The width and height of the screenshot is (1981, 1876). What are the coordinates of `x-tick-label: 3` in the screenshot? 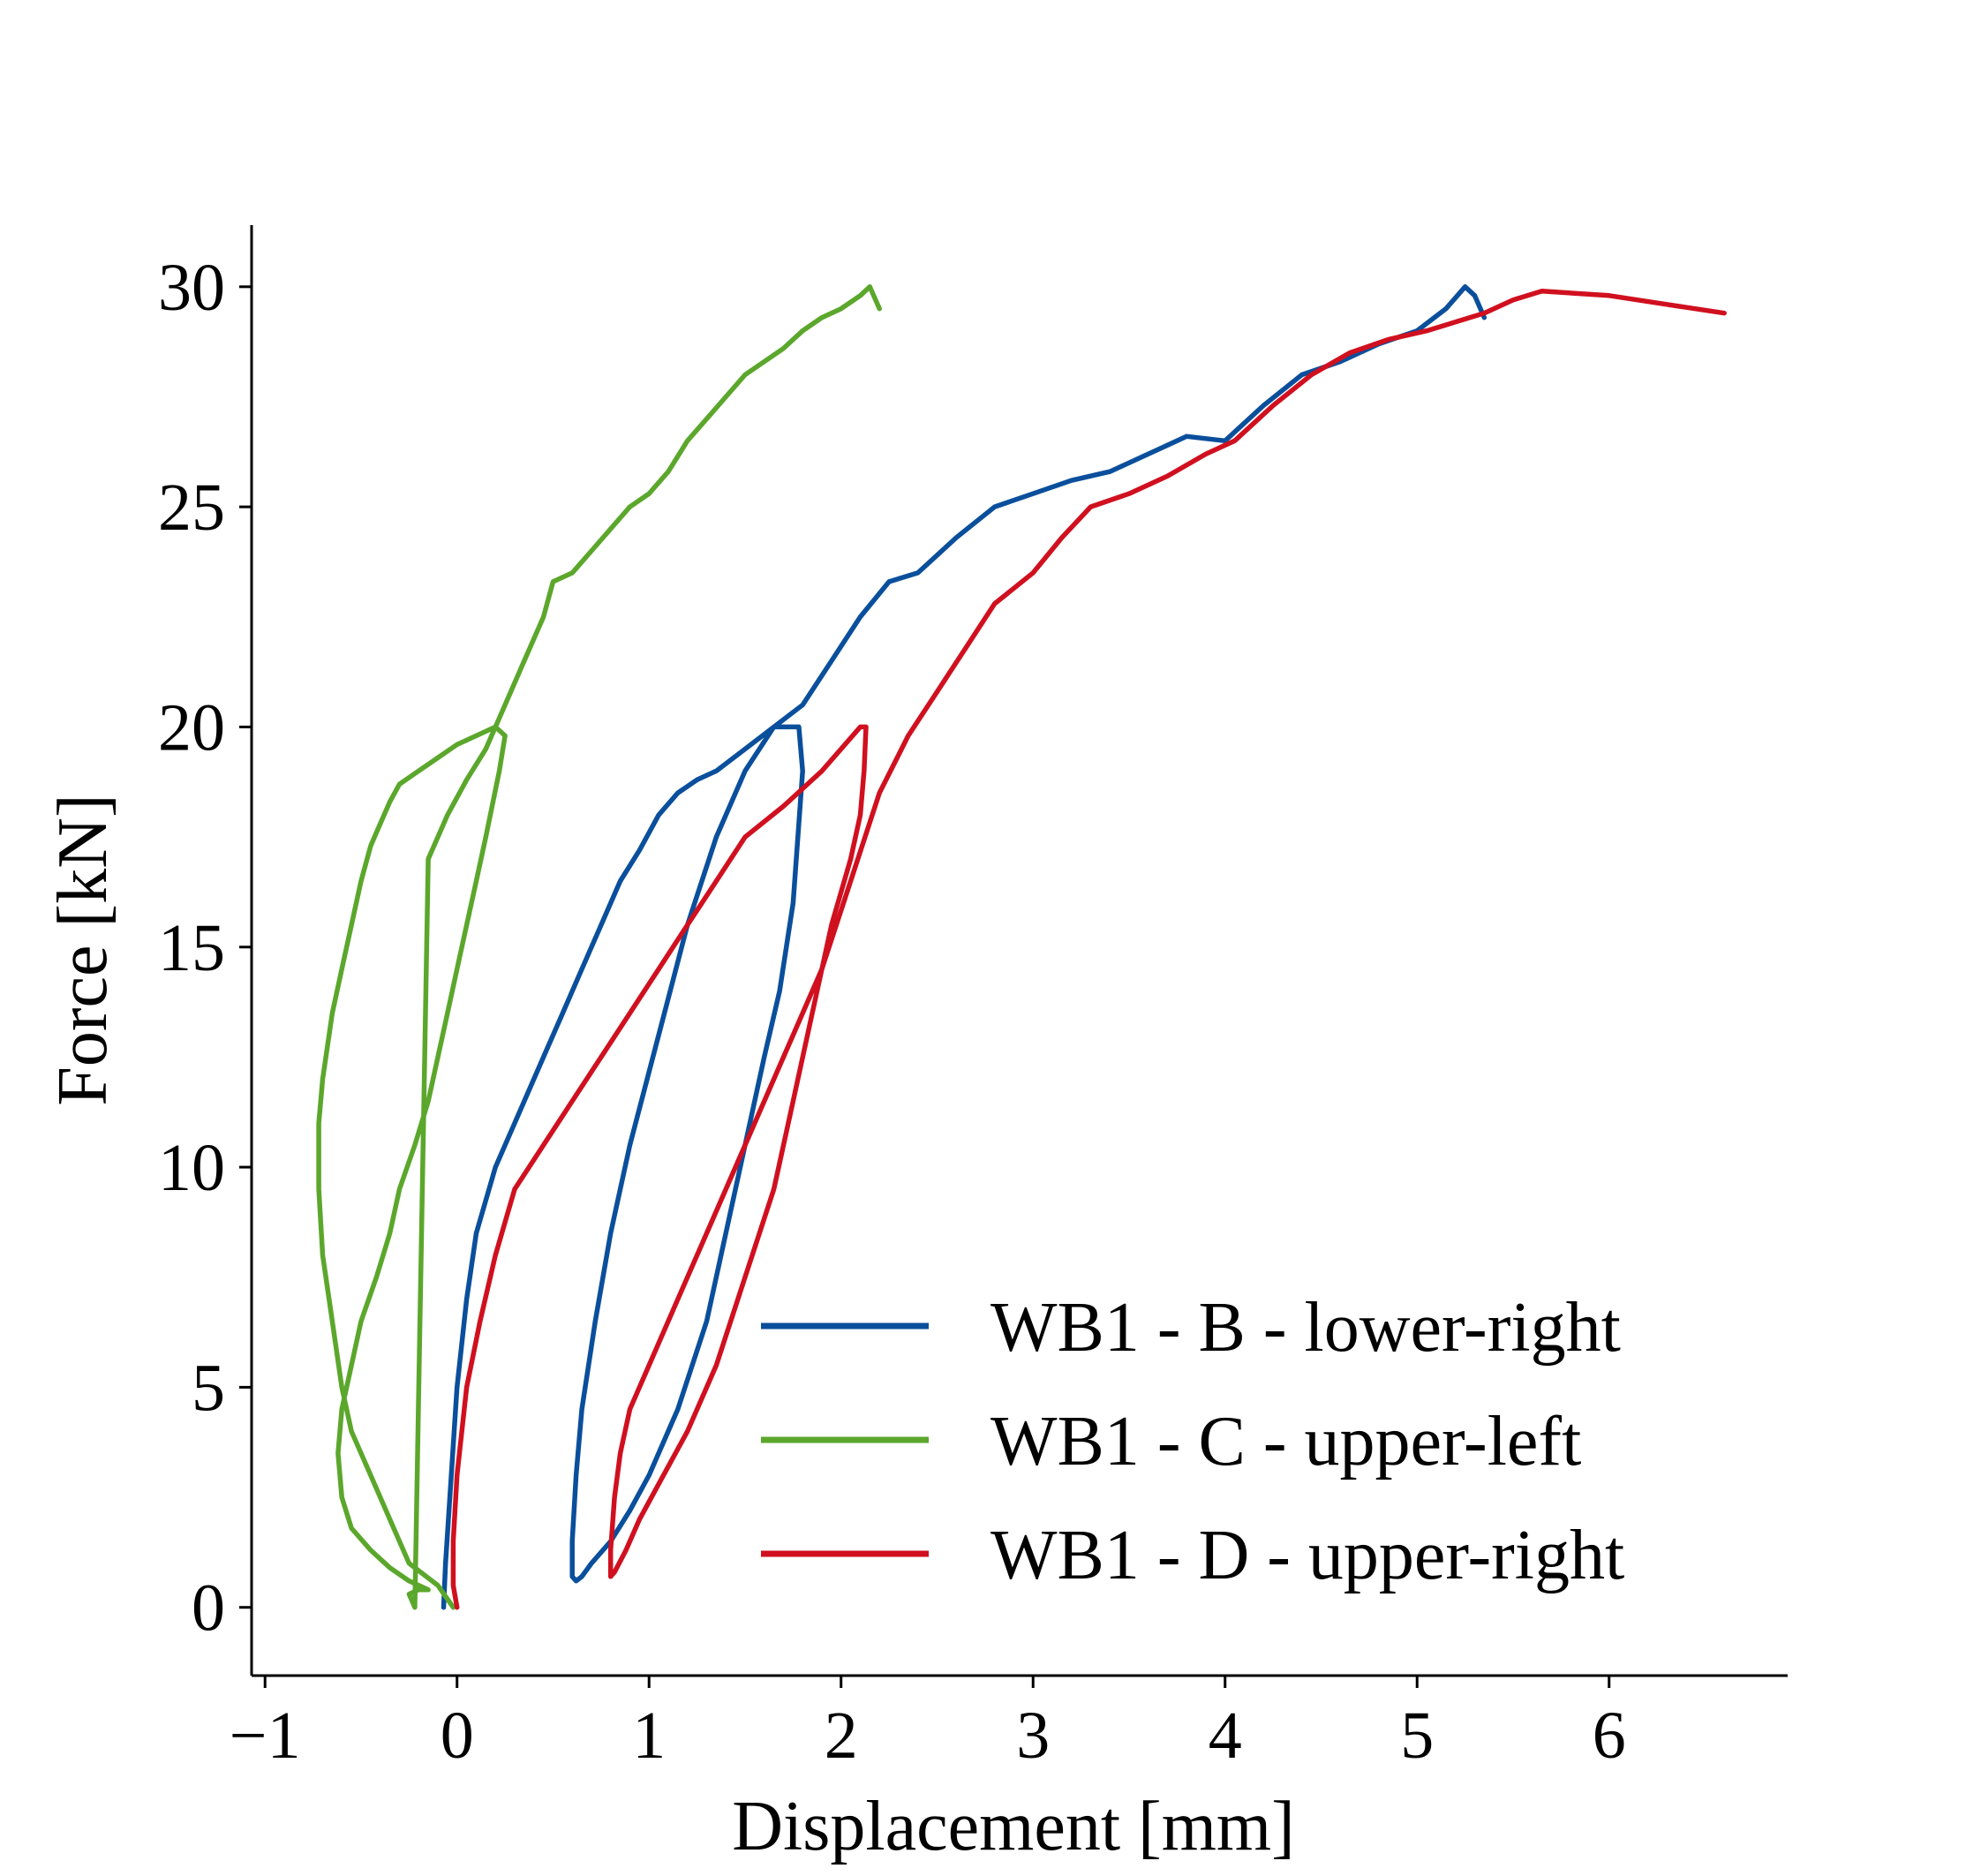 It's located at (1033, 1736).